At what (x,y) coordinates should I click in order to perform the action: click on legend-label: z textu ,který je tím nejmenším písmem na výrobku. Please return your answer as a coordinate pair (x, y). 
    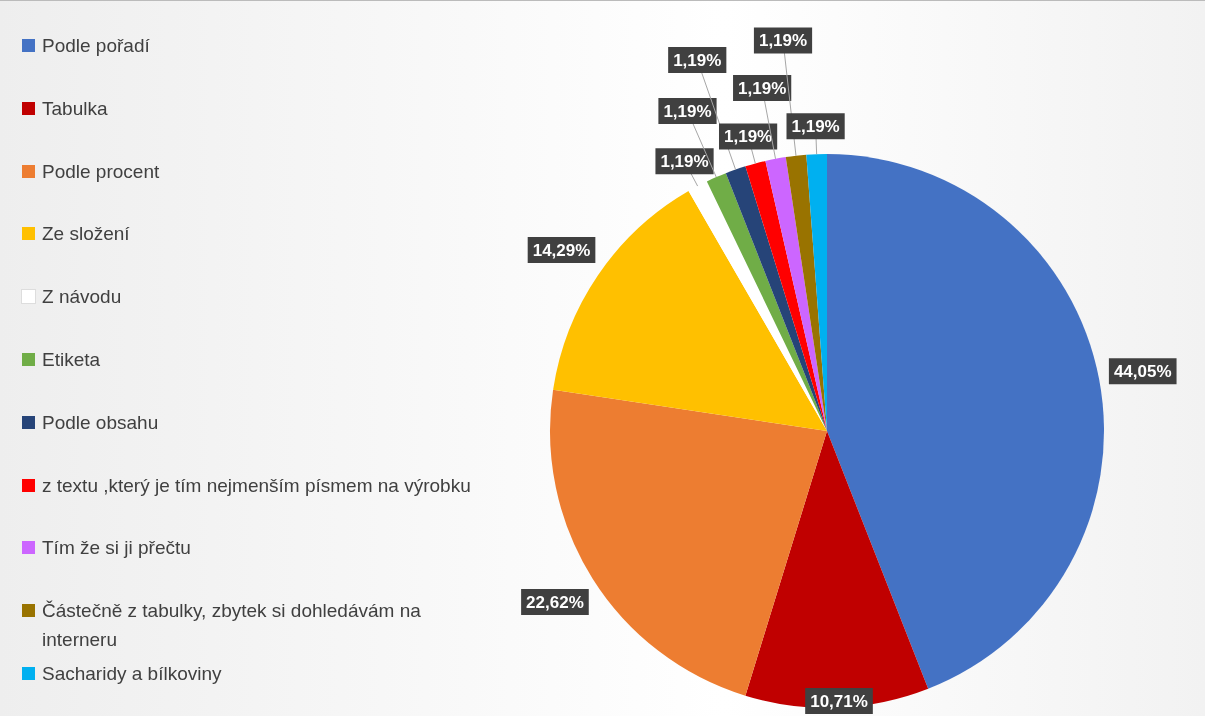
    Looking at the image, I should click on (256, 485).